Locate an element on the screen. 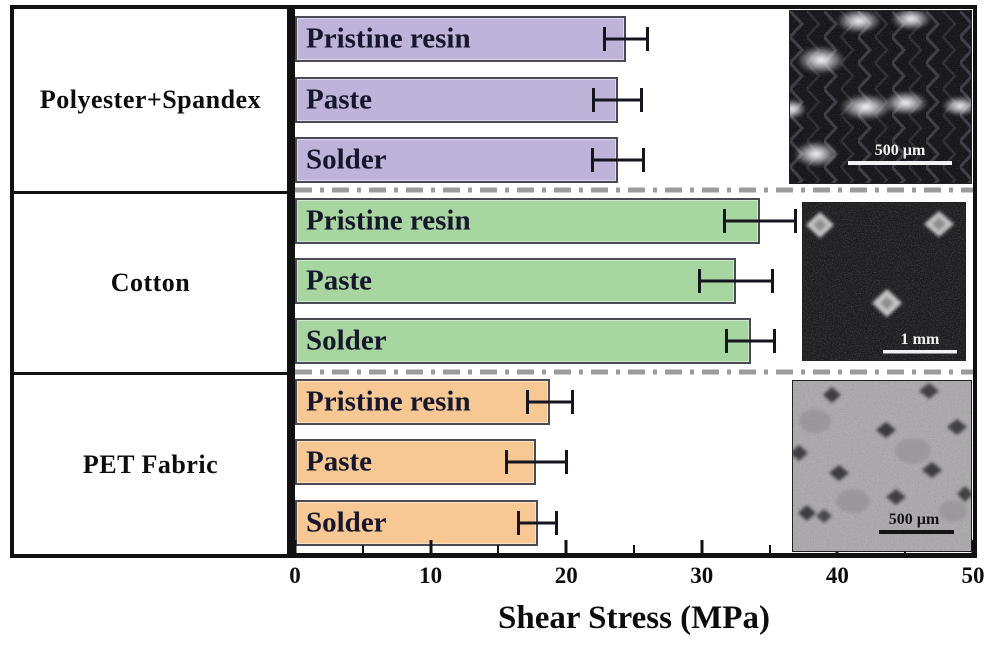 Image resolution: width=992 pixels, height=654 pixels. category-label-polyester-spandex: Polyester+Spandex is located at coordinates (150, 99).